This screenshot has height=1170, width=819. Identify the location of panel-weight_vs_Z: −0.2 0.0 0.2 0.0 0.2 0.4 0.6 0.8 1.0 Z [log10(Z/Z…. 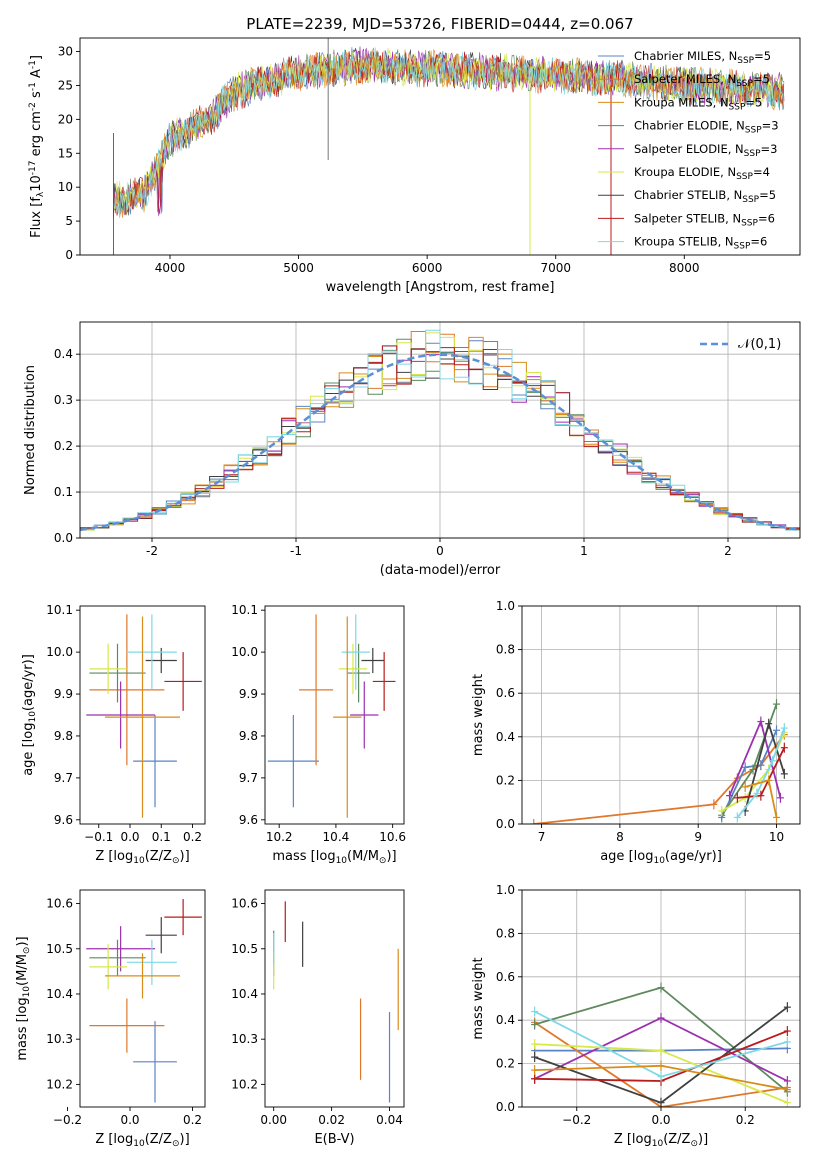
(636, 1016).